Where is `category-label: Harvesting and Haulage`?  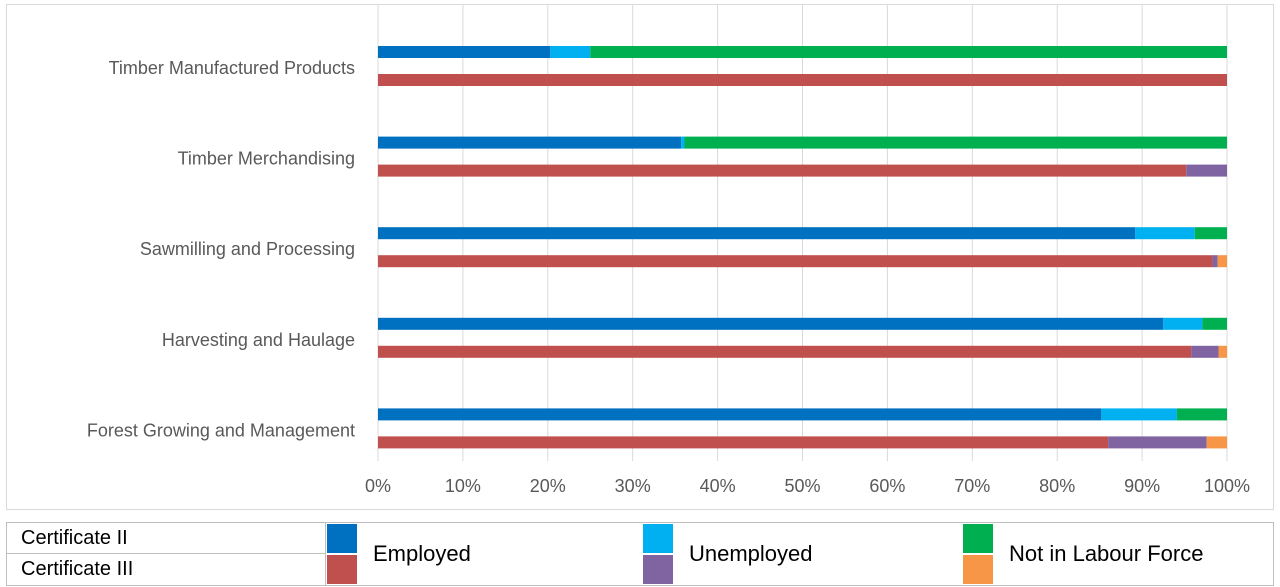 category-label: Harvesting and Haulage is located at coordinates (258, 340).